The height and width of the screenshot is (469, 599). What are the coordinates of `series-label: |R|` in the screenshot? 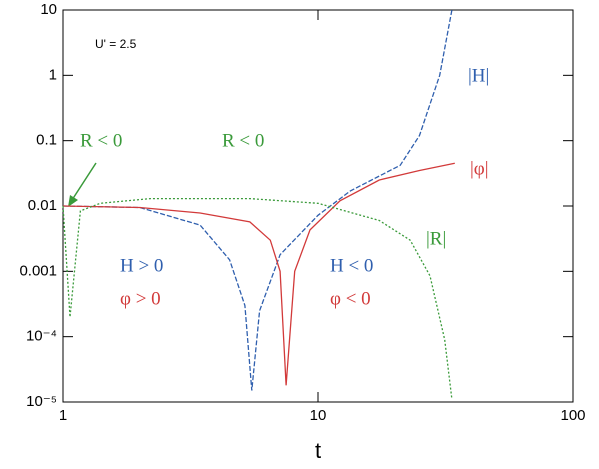 It's located at (436, 238).